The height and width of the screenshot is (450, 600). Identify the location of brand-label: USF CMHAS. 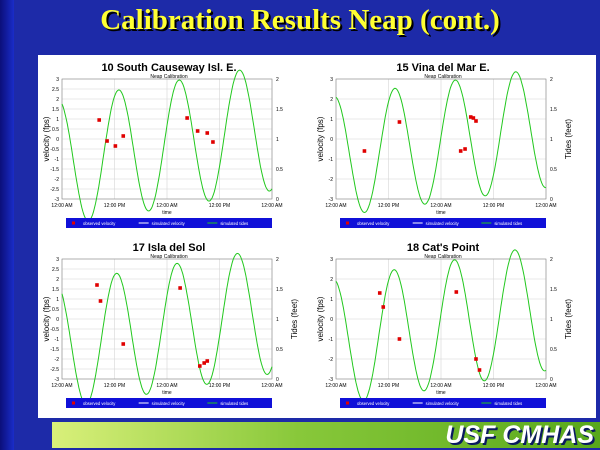
(519, 435).